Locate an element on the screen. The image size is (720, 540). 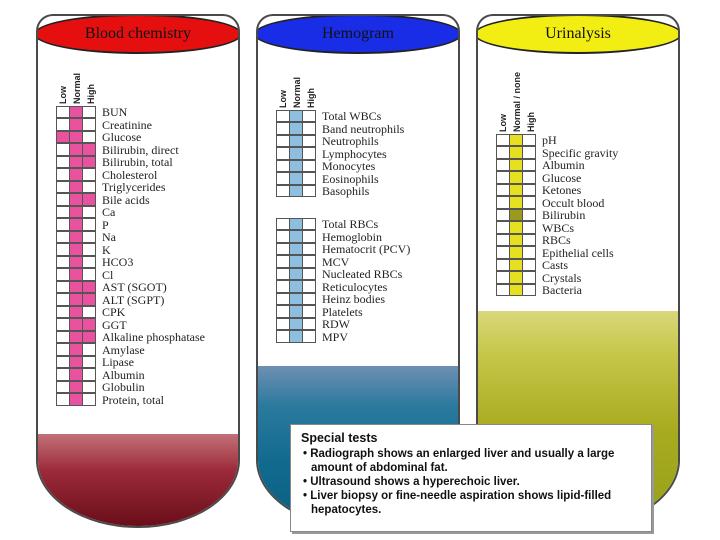
test-row: Lipase is located at coordinates (130, 362).